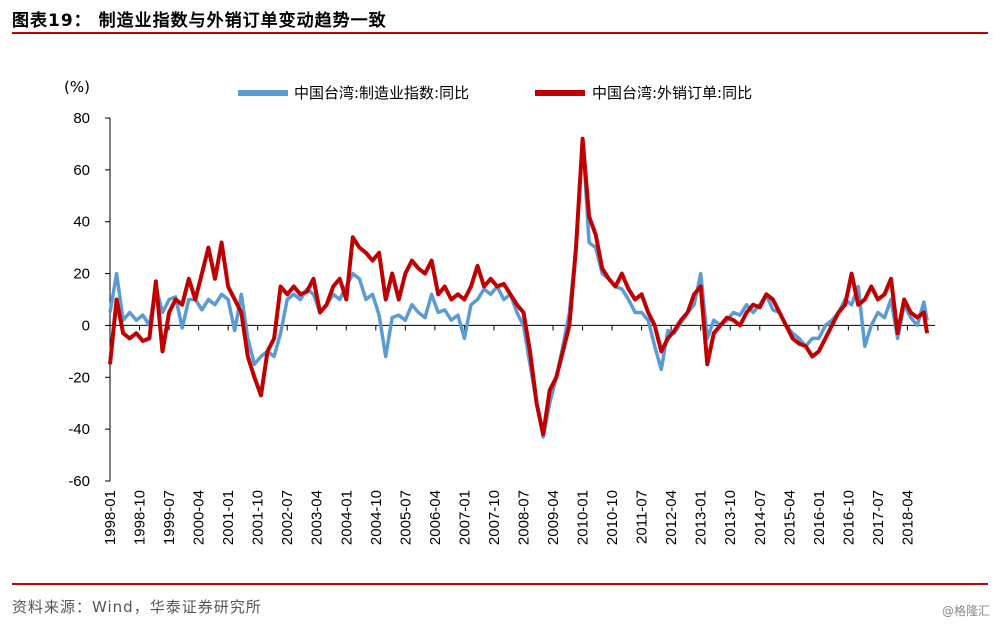  I want to click on legend-label-1: 中国台湾:制造业指数:同比, so click(381, 93).